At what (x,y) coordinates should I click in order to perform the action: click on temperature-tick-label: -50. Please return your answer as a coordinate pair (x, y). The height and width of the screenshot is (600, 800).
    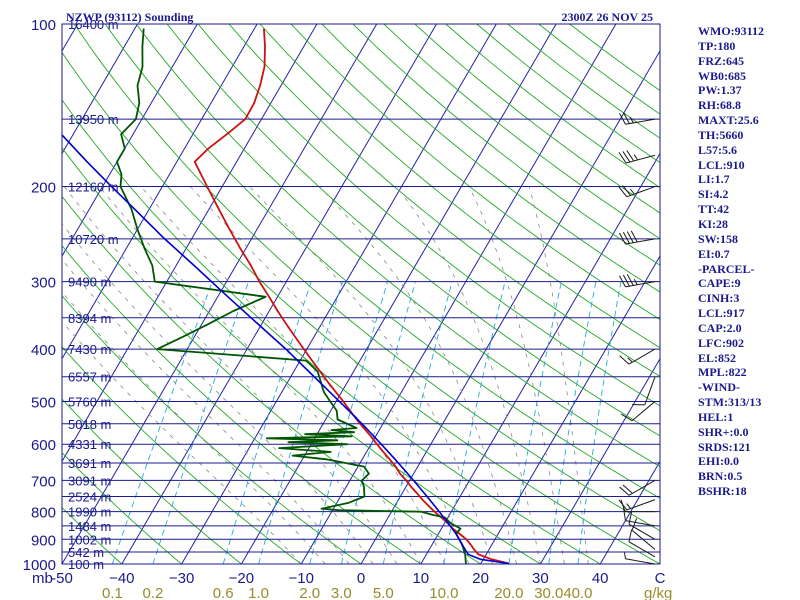
    Looking at the image, I should click on (62, 578).